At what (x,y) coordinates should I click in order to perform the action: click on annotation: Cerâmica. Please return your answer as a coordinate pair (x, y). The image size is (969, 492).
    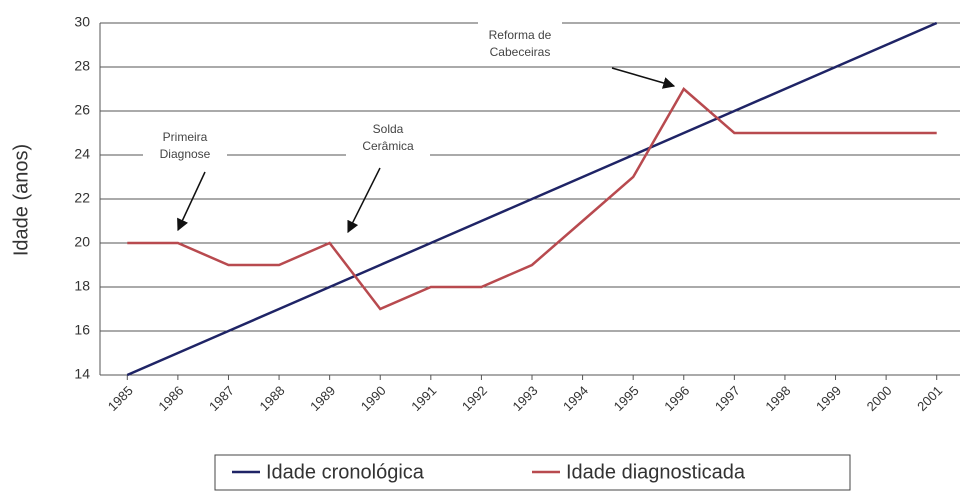
    Looking at the image, I should click on (388, 146).